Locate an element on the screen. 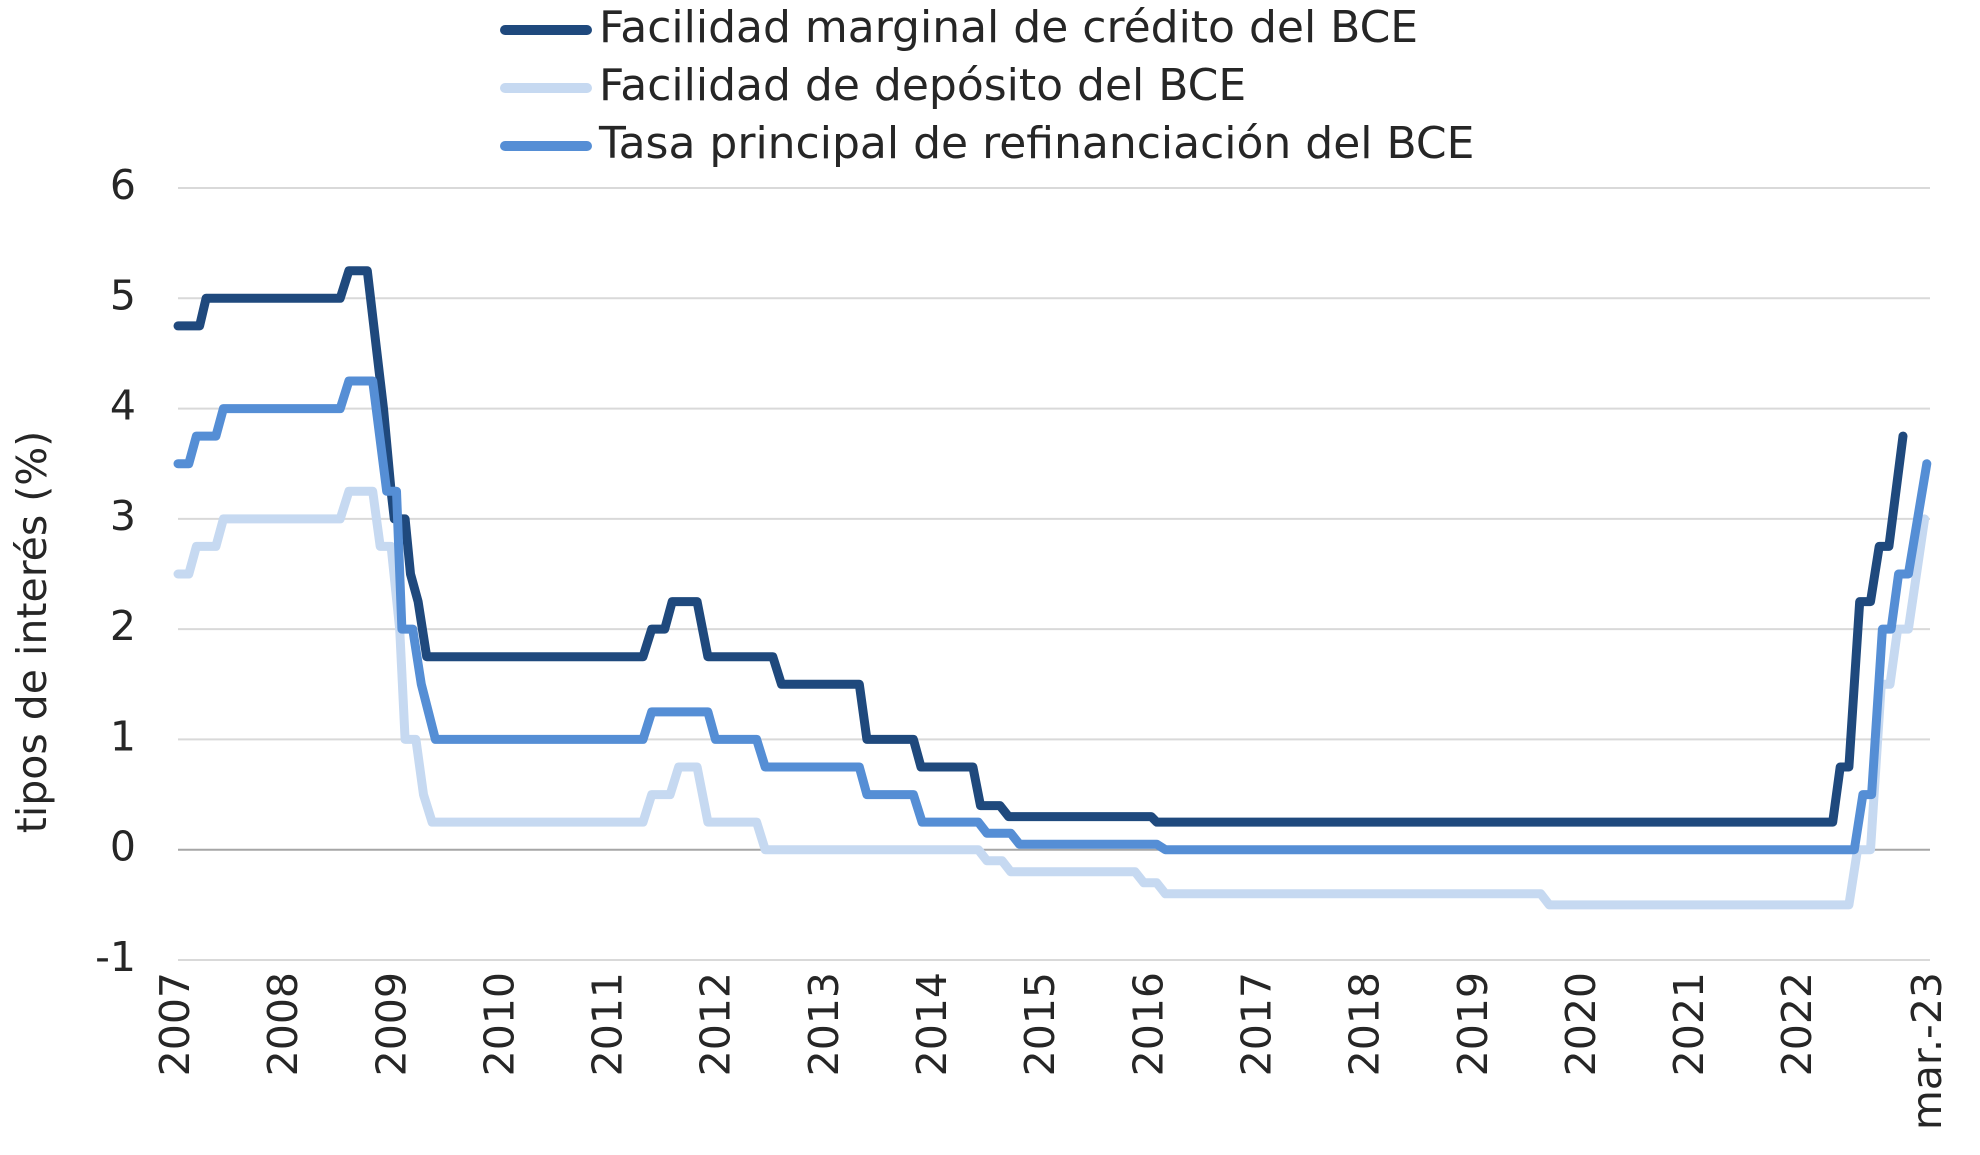  y-axis-title: tipos de interés (%) is located at coordinates (32, 632).